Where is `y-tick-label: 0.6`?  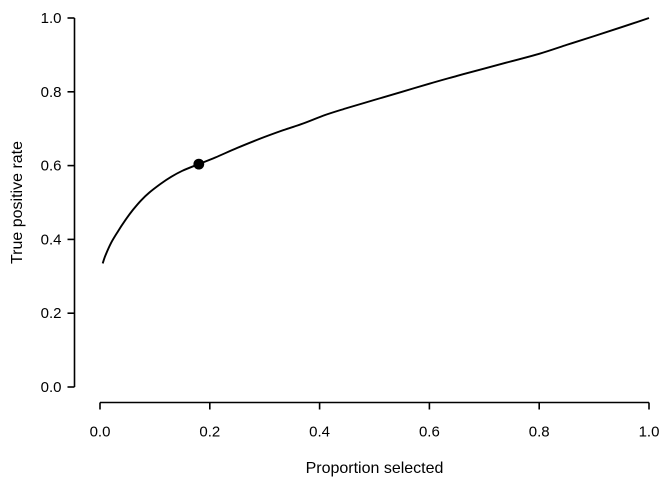 y-tick-label: 0.6 is located at coordinates (51, 166).